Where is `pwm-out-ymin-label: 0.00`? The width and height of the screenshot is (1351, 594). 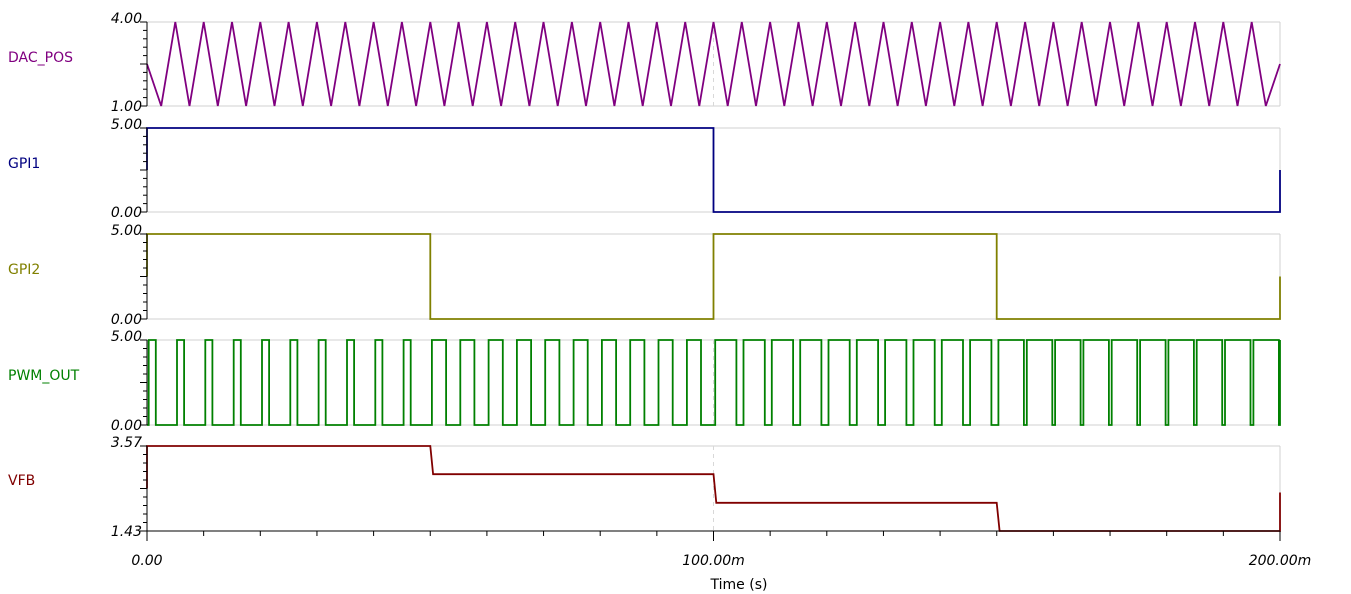 pwm-out-ymin-label: 0.00 is located at coordinates (126, 426).